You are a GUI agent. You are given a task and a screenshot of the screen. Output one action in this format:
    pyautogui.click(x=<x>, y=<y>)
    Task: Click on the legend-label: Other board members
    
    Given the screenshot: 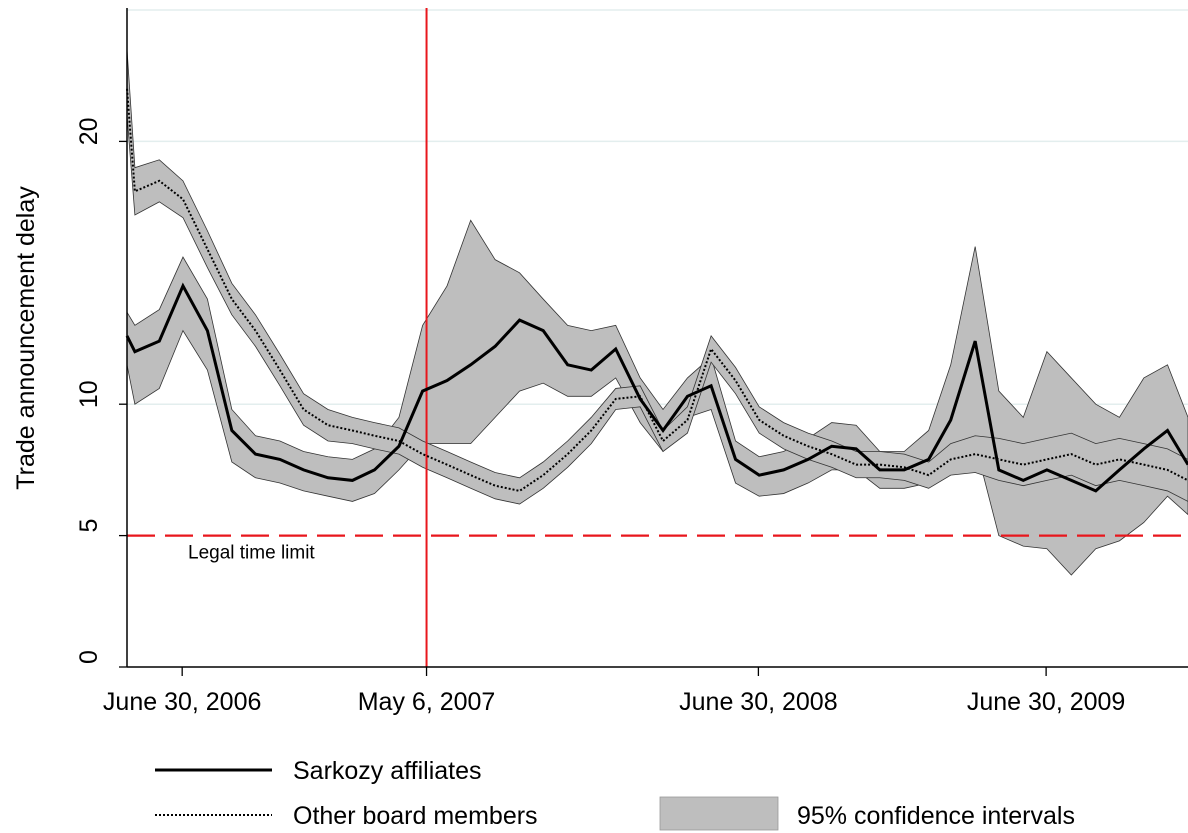 What is the action you would take?
    pyautogui.click(x=415, y=816)
    